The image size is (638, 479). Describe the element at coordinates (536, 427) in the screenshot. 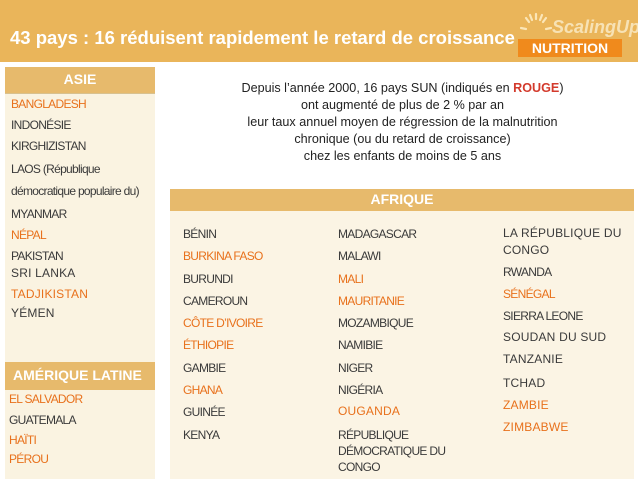

I see `country-item: ZIMBABWE` at that location.